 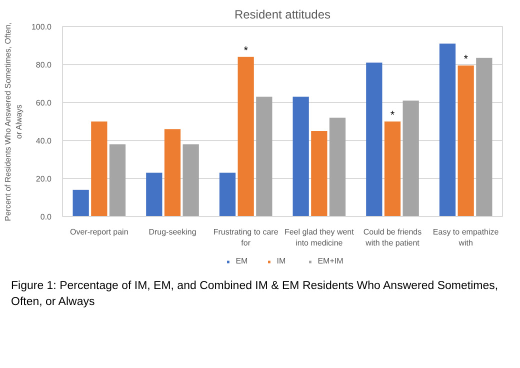 I want to click on x-tick-label: Frustrating to care for, so click(x=246, y=238).